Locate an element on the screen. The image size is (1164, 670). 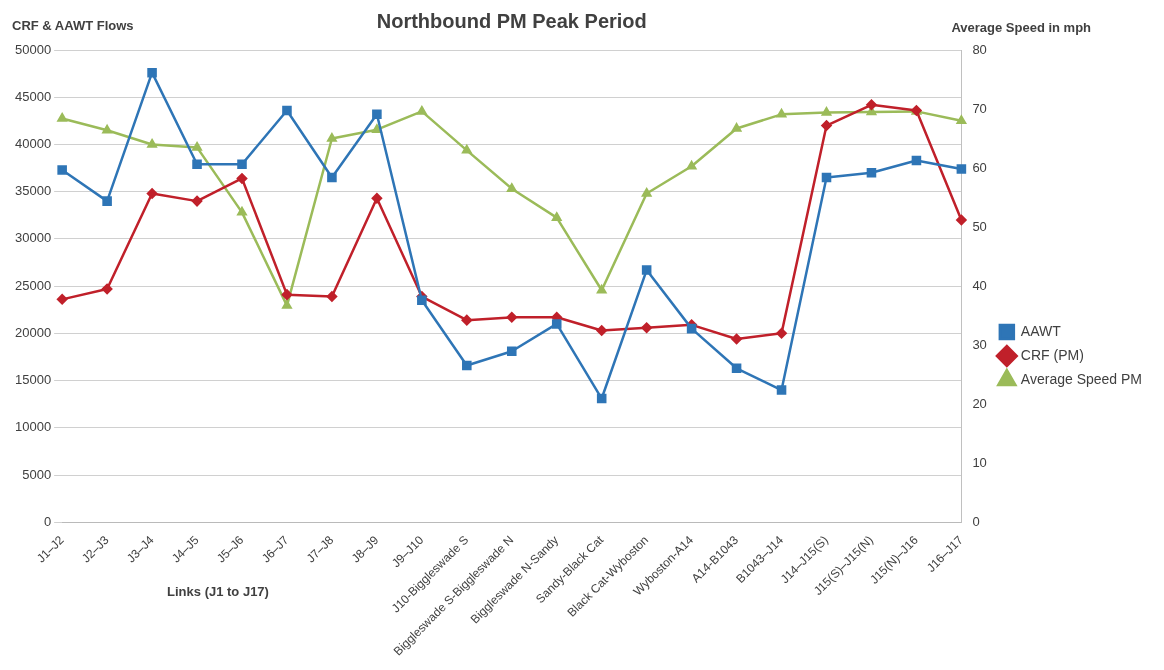
y2-tick-label: 50 is located at coordinates (979, 226).